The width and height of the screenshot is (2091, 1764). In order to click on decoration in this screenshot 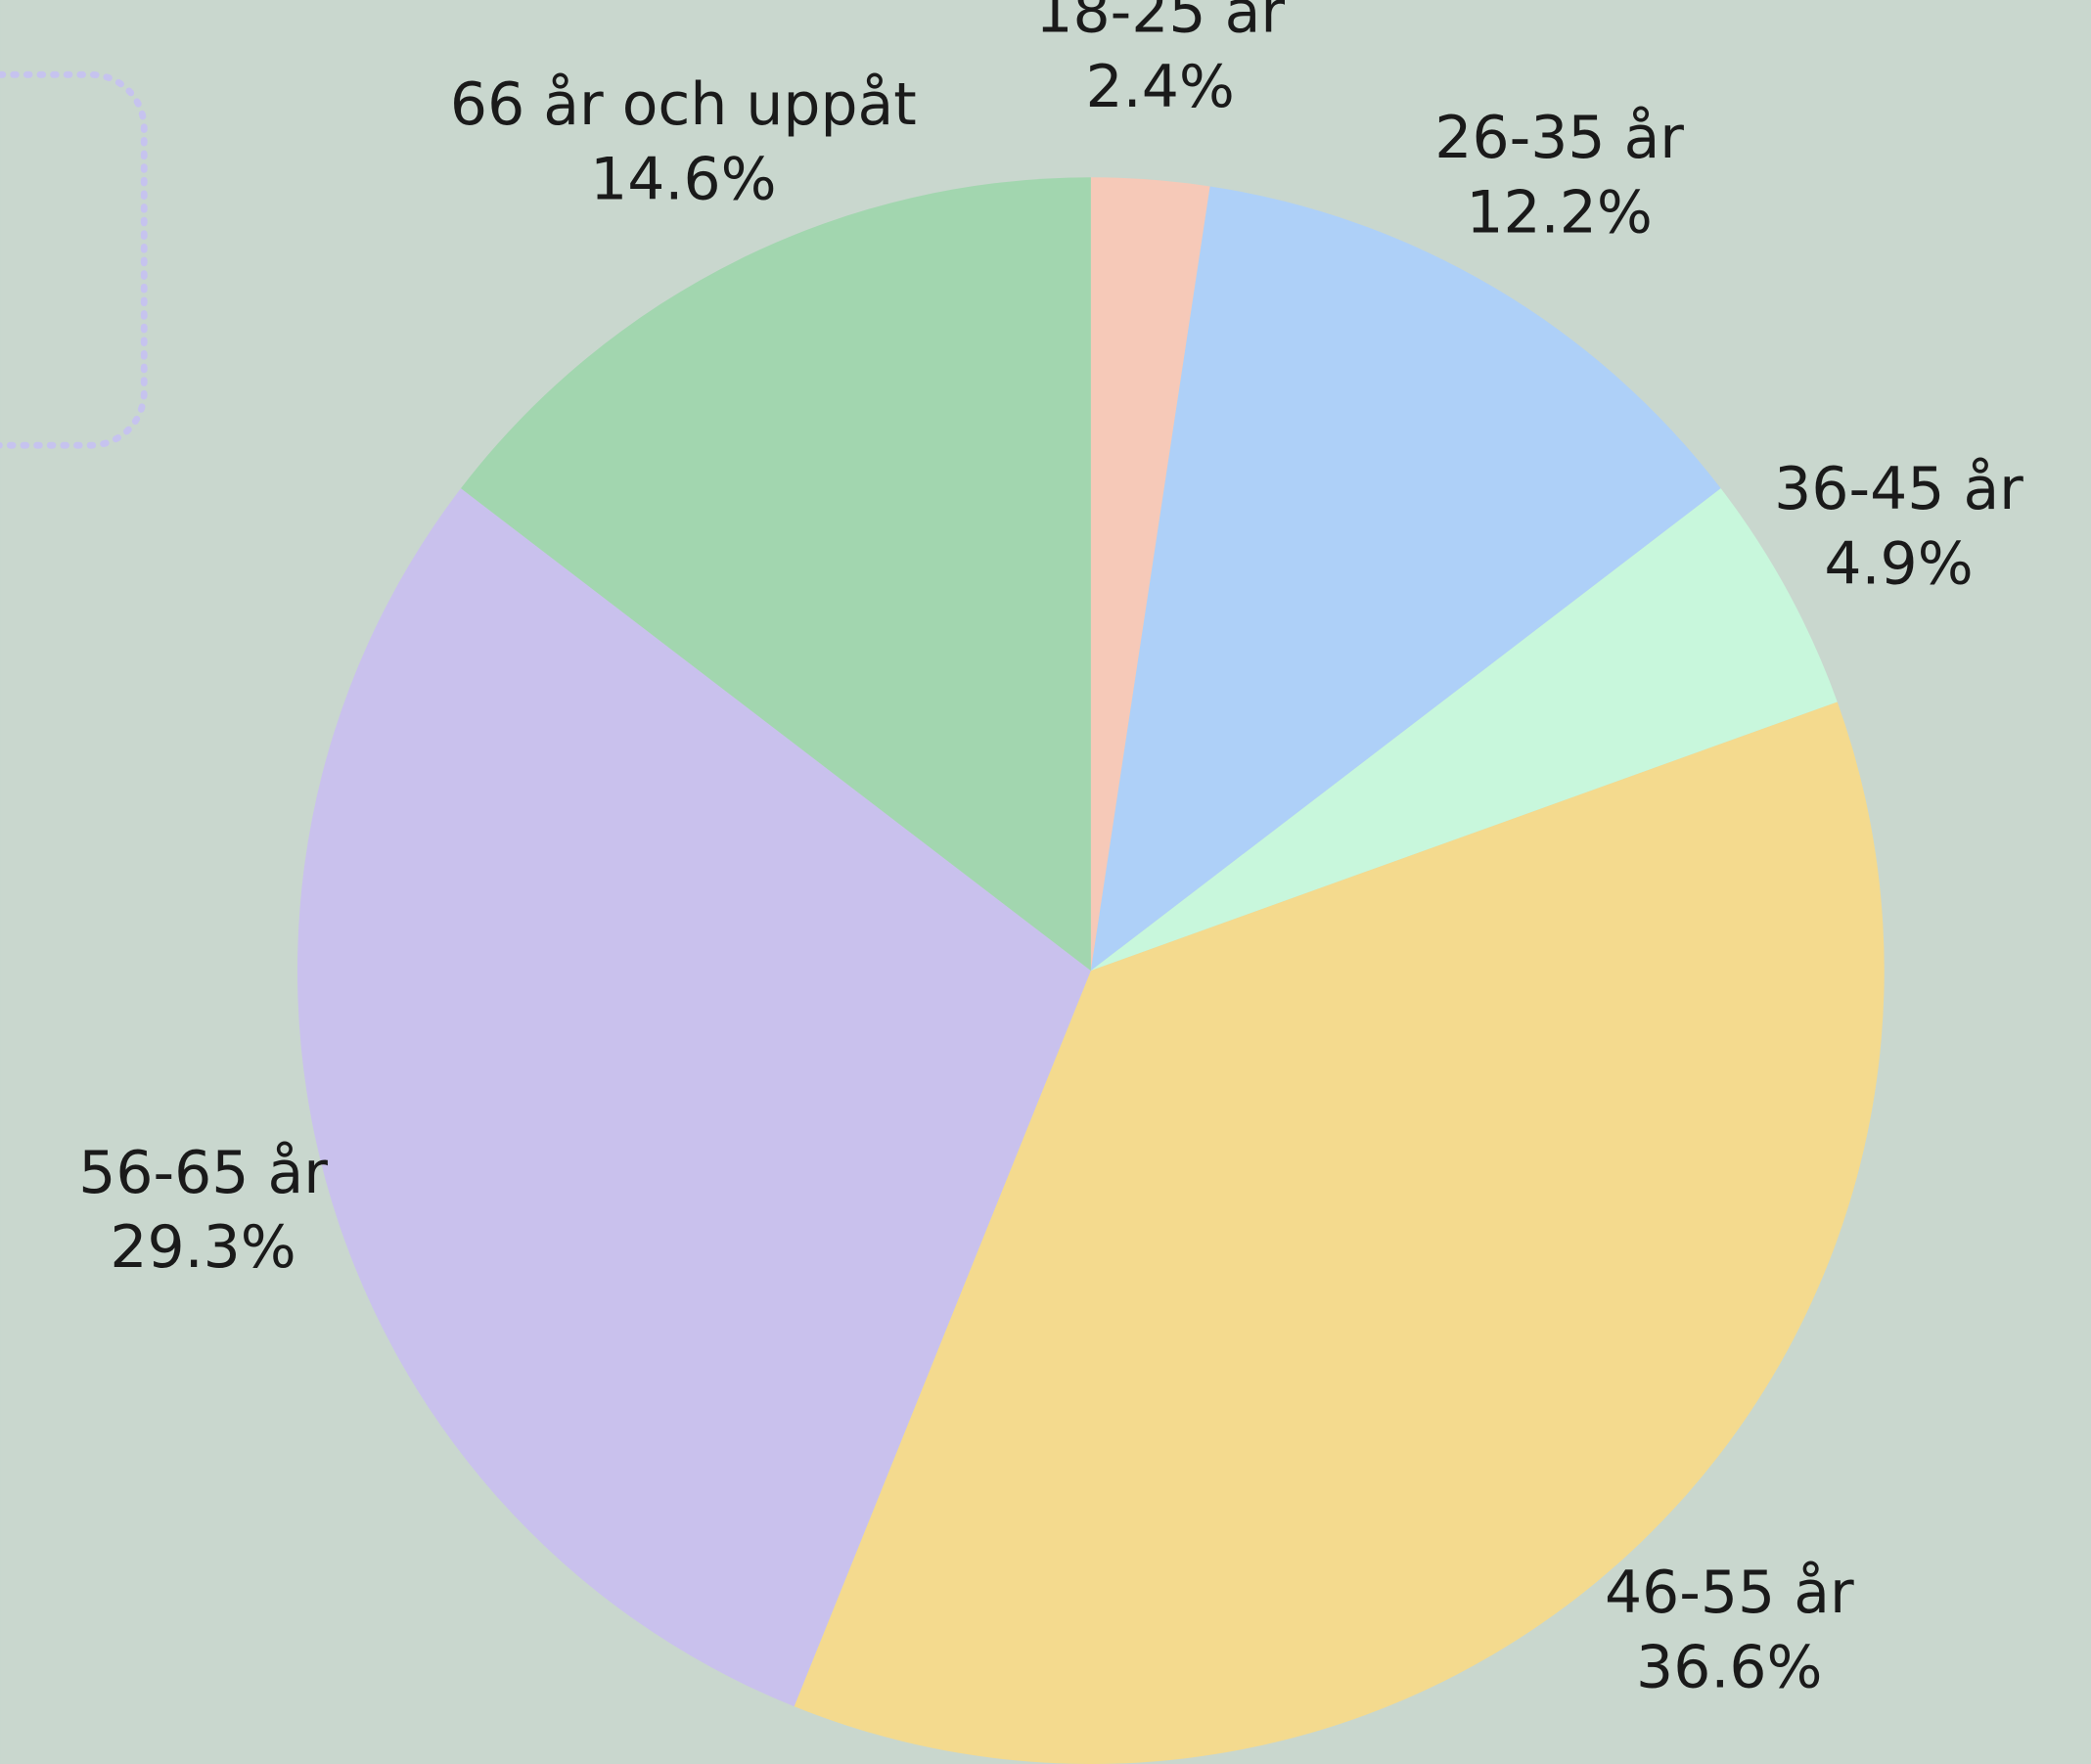, I will do `click(74, 260)`.